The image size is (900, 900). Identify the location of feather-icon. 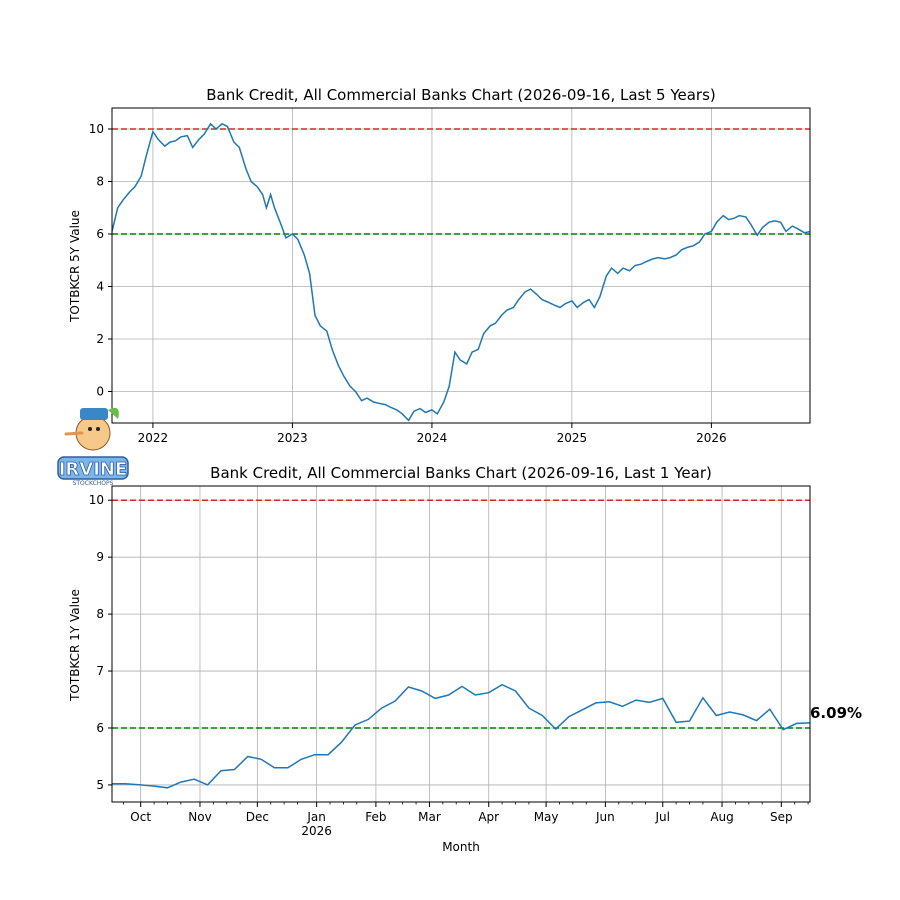
(113, 413).